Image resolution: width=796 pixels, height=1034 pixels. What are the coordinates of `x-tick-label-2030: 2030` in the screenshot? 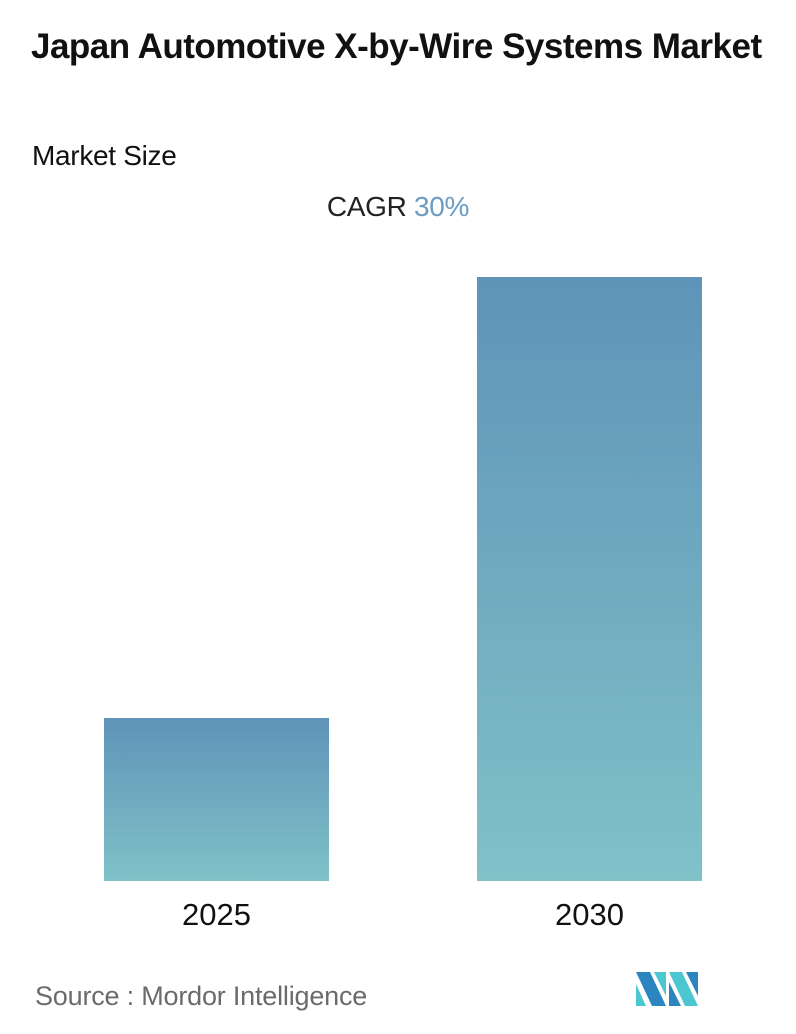 It's located at (589, 914).